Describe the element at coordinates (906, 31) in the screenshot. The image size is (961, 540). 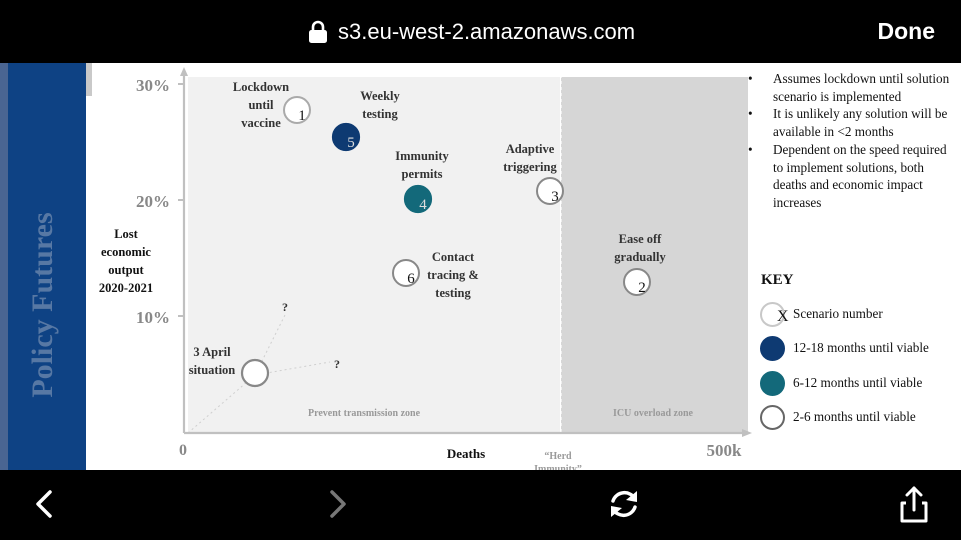
I see `done-button: Done` at that location.